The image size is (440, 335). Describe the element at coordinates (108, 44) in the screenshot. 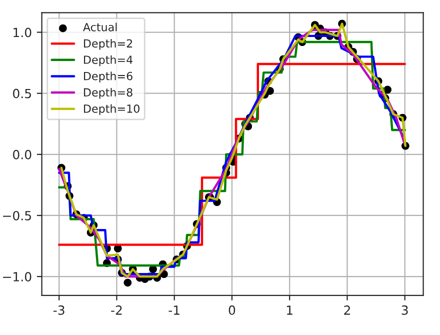

I see `legend-label: Depth=2` at that location.